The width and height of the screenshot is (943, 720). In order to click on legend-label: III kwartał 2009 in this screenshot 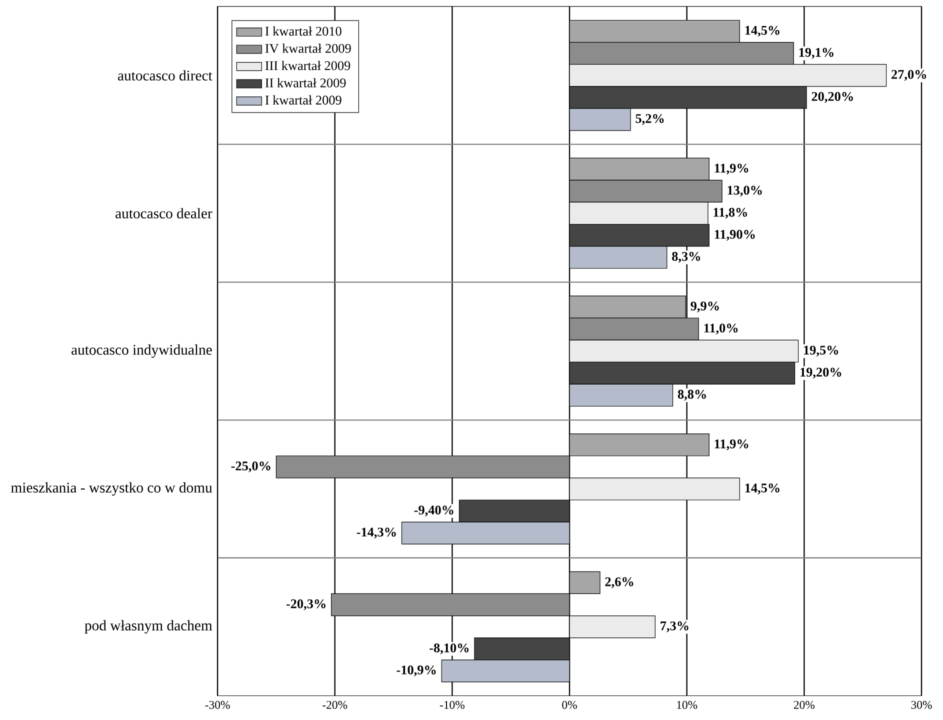, I will do `click(307, 65)`.